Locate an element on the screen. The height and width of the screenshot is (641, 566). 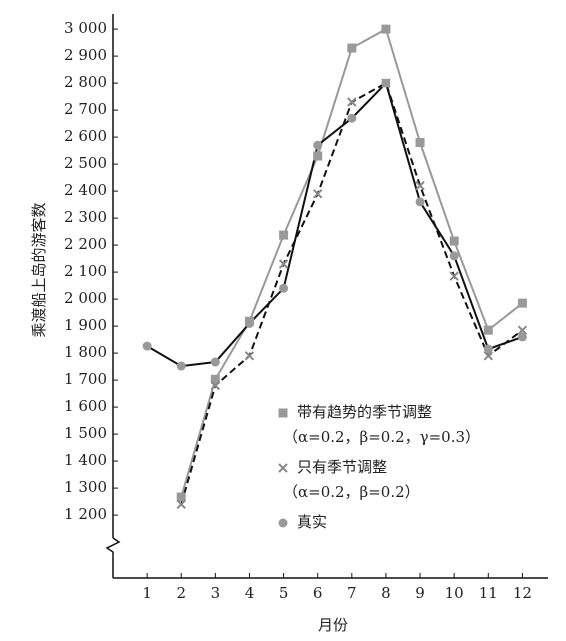
x-tick-label: 5 is located at coordinates (284, 593).